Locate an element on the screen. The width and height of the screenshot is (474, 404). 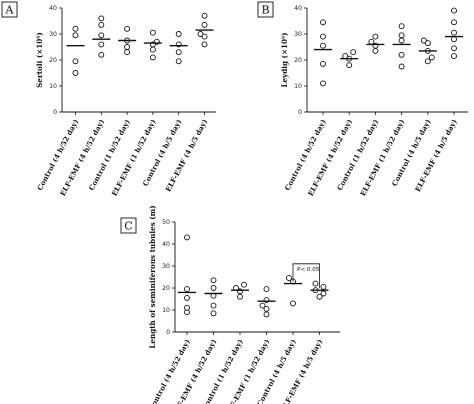
y-axis-label: Leydig (×10⁶) is located at coordinates (284, 59).